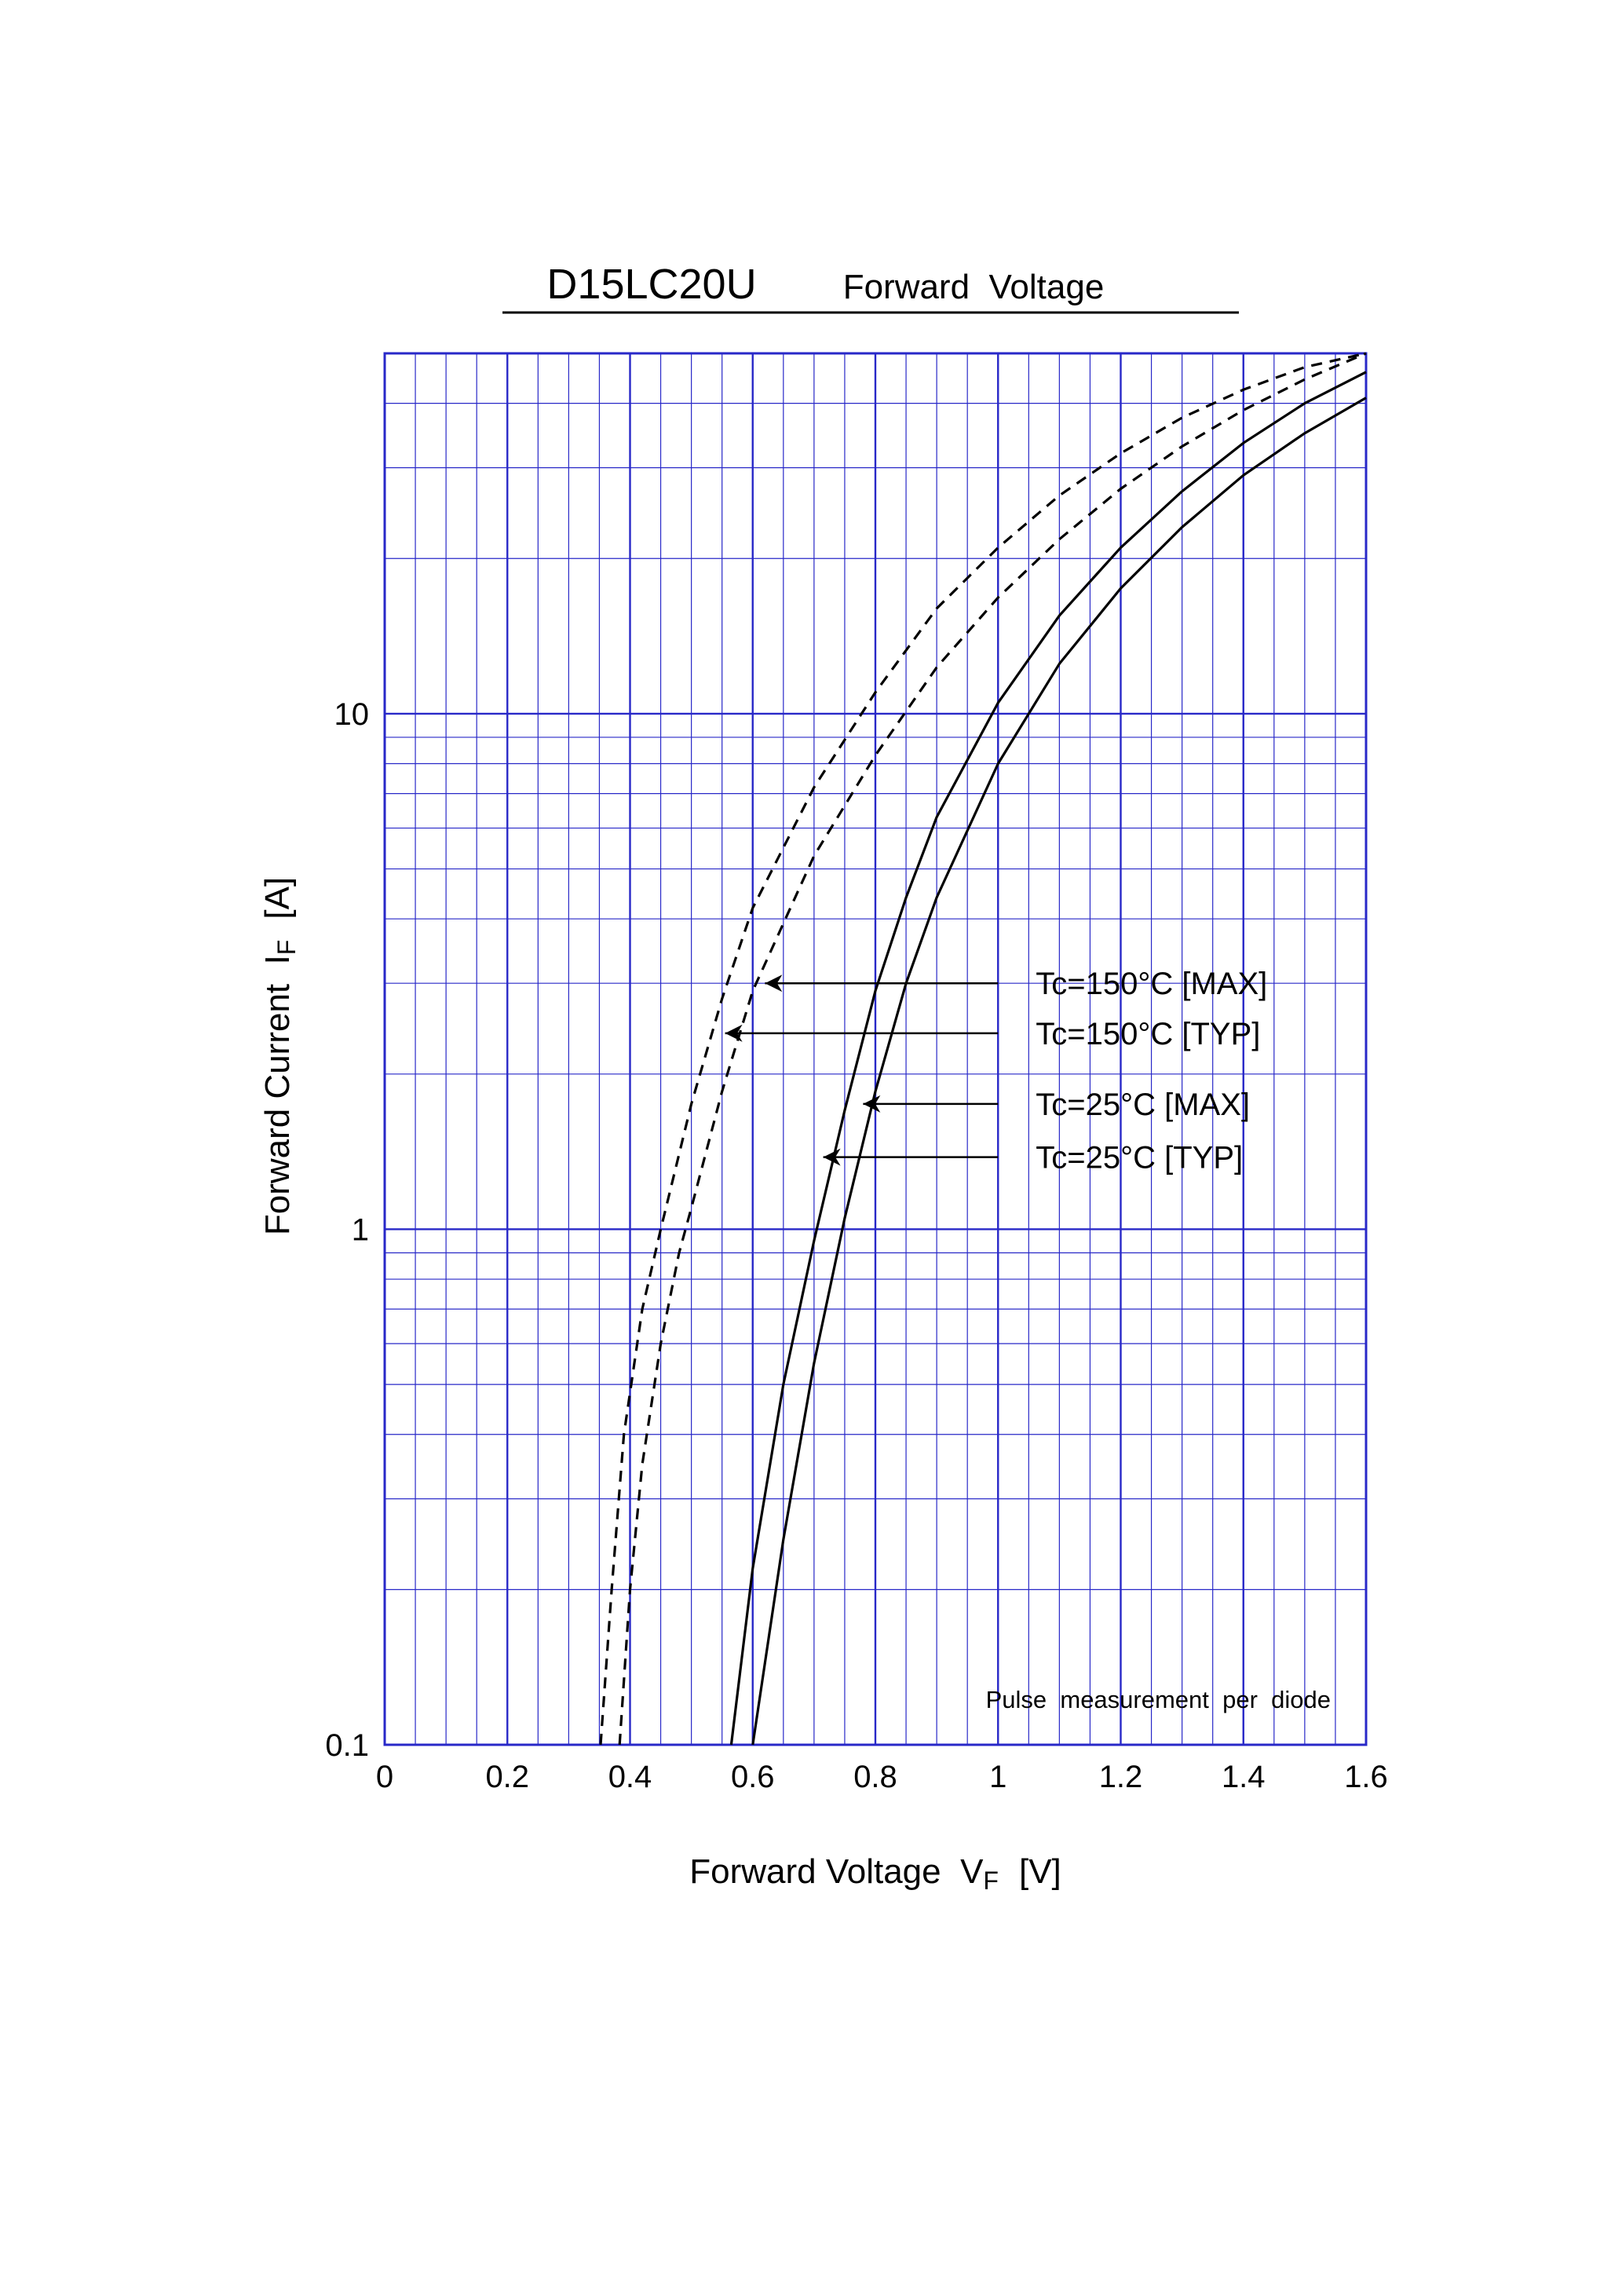  I want to click on x-tick-label: 1.4, so click(1244, 1777).